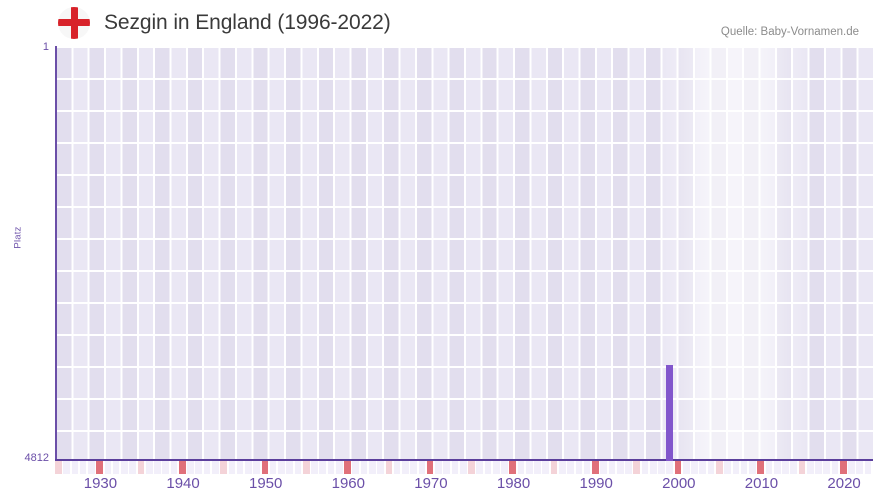 The image size is (873, 502). What do you see at coordinates (529, 467) in the screenshot?
I see `year-marker-1982` at bounding box center [529, 467].